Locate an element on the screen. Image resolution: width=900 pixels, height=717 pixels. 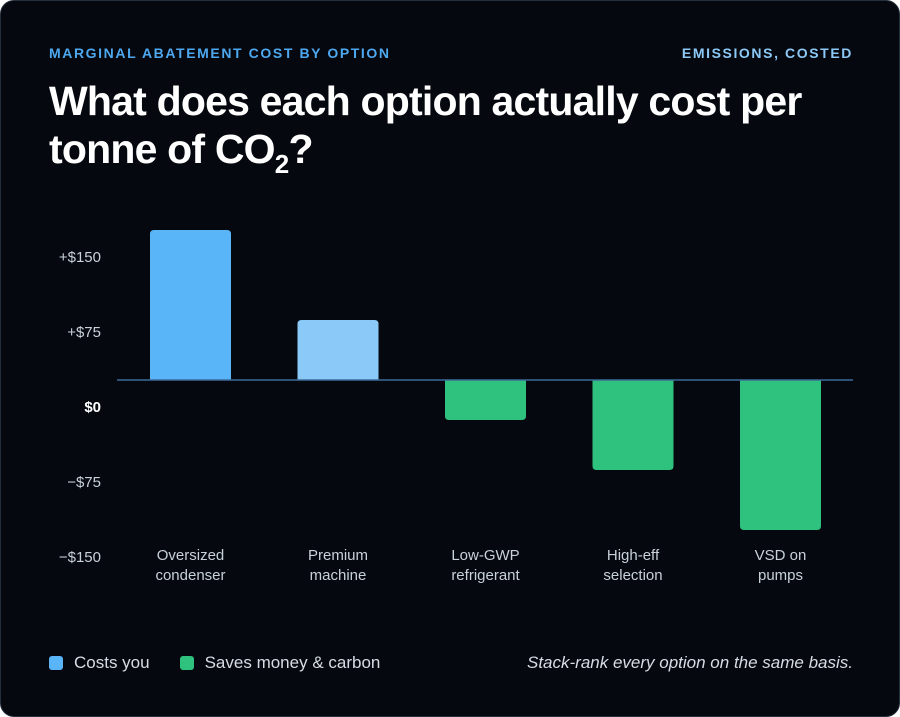
y-tick-label: −$75 is located at coordinates (84, 482).